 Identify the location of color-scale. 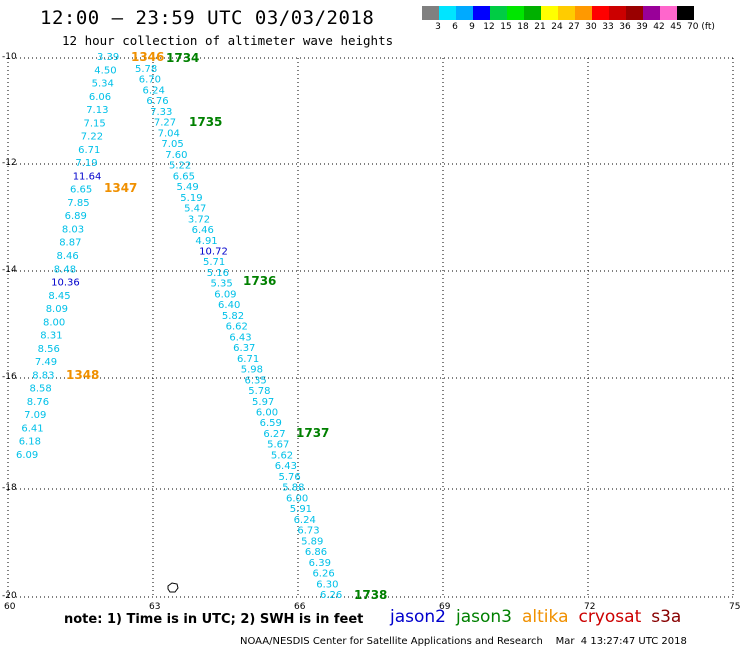
(558, 13).